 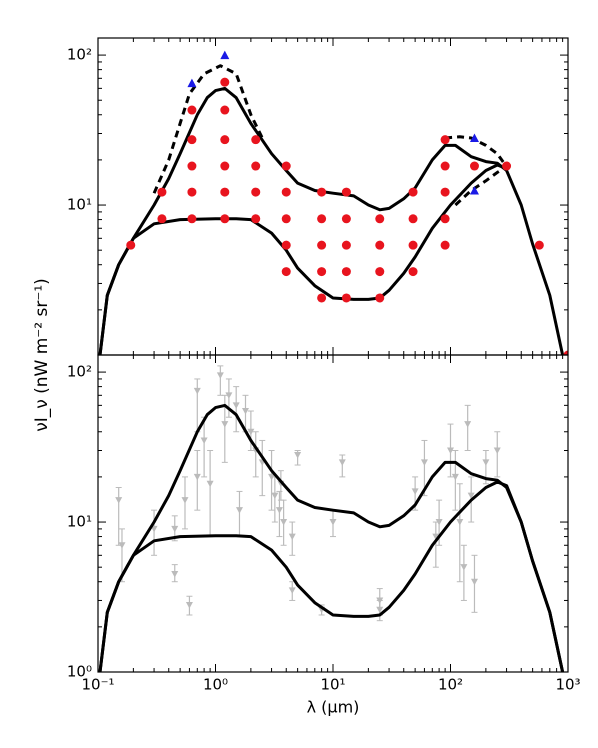 I want to click on x-tick-label: 10¹, so click(x=332, y=685).